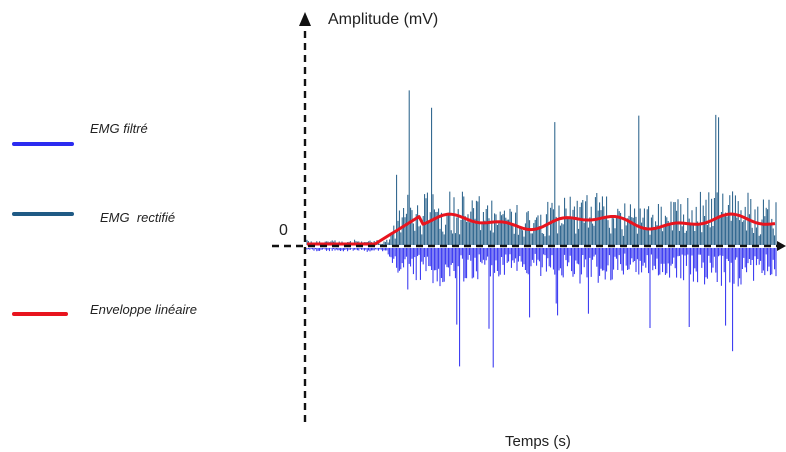  I want to click on x-axis-label: Temps (s), so click(538, 441).